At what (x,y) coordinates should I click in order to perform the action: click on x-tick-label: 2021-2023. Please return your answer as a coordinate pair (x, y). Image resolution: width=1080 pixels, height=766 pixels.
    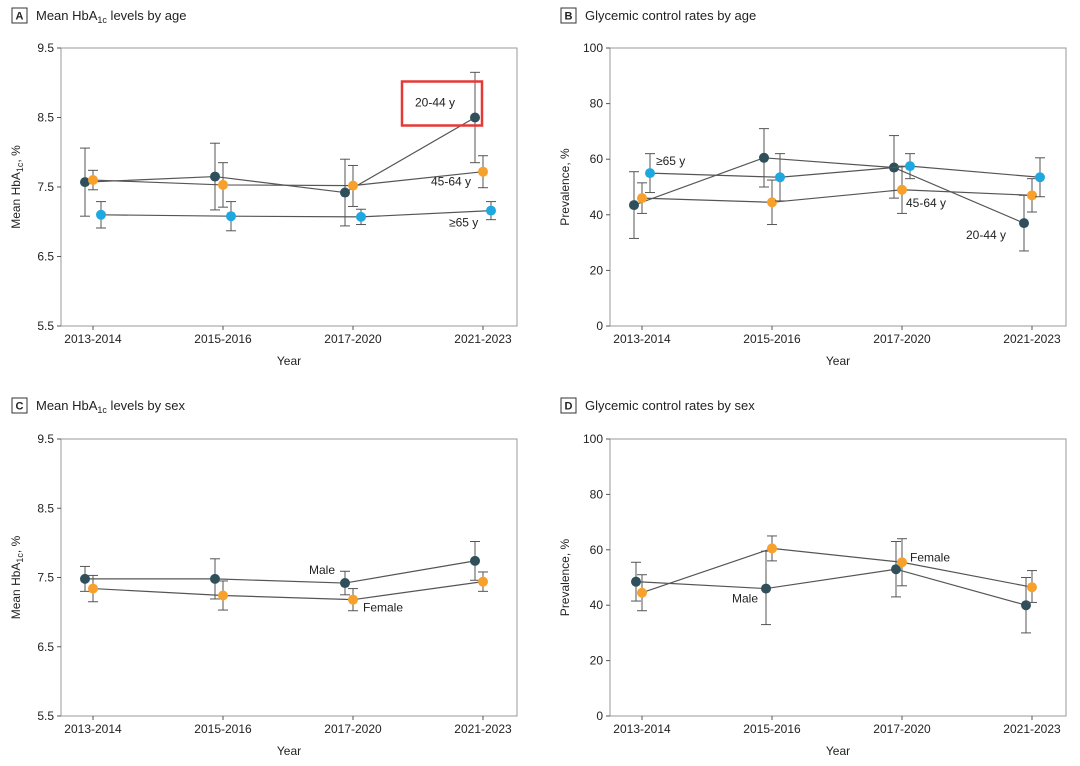
    Looking at the image, I should click on (483, 729).